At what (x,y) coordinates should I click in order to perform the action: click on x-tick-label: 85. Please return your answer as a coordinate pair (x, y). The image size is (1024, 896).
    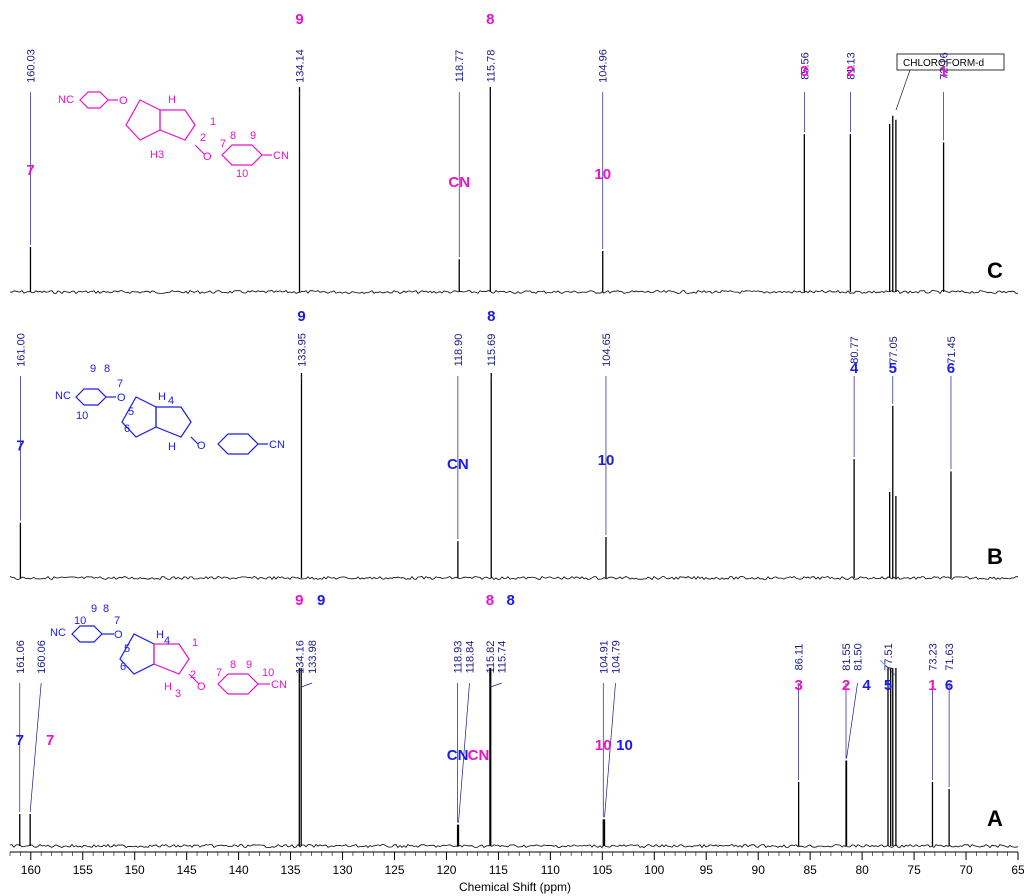
    Looking at the image, I should click on (810, 870).